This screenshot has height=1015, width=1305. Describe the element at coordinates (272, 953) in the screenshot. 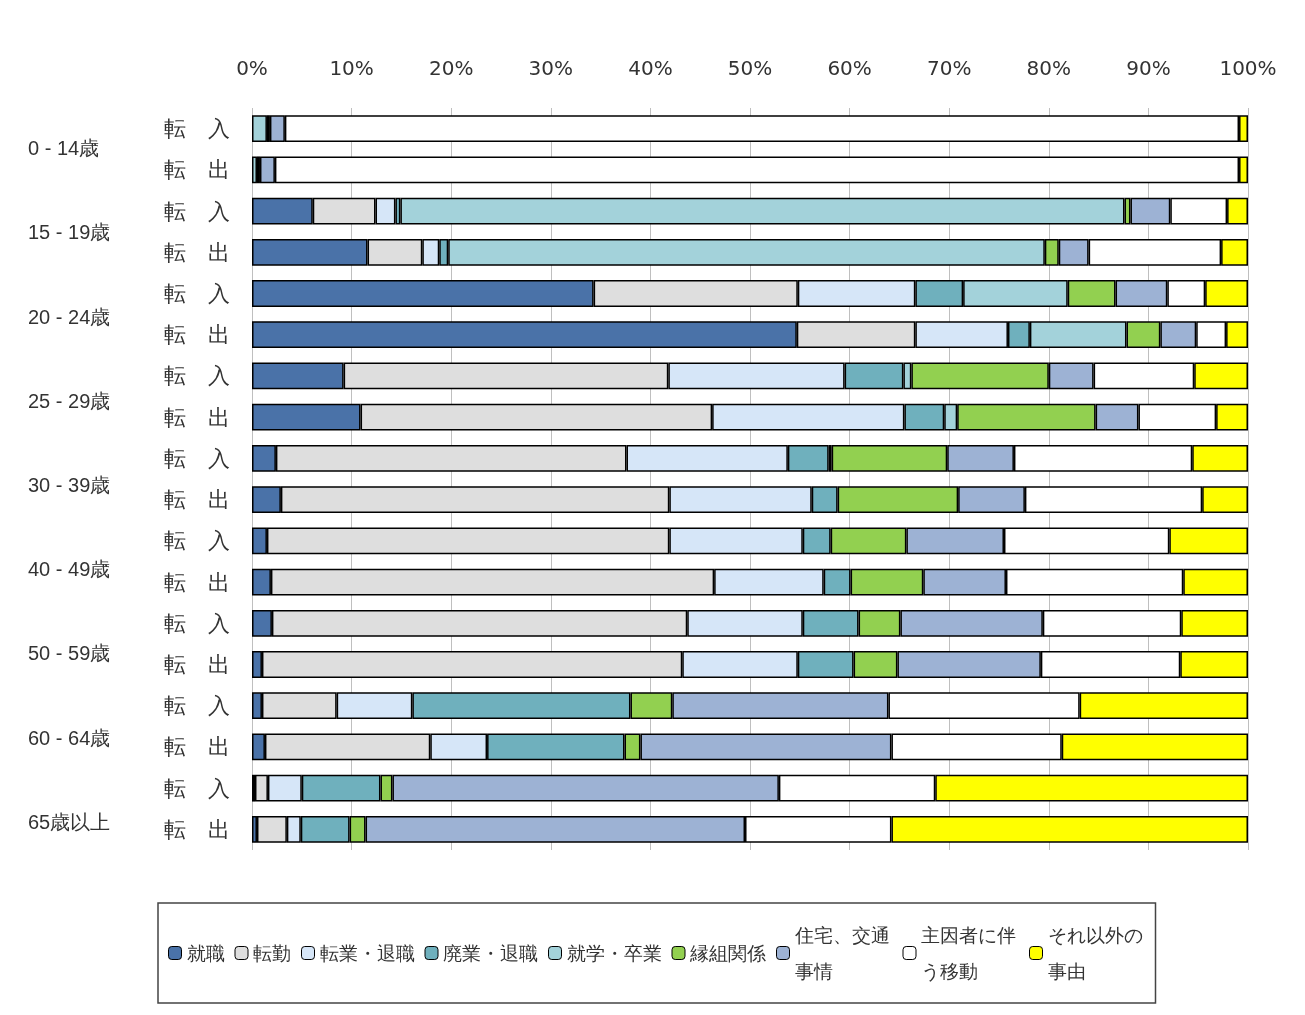

I see `legend-label: 転勤` at that location.